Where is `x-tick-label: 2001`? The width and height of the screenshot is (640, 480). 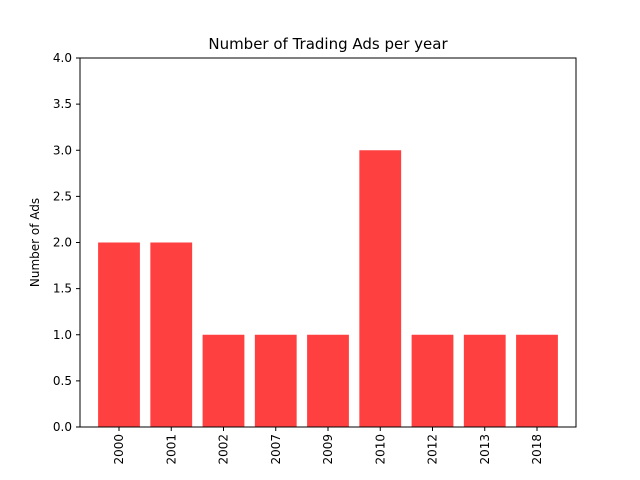
x-tick-label: 2001 is located at coordinates (171, 449).